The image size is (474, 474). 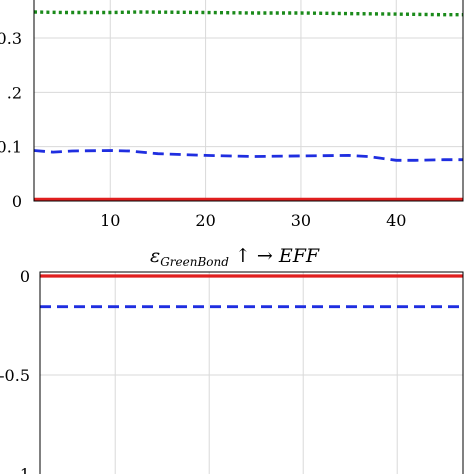 What do you see at coordinates (22, 469) in the screenshot?
I see `bottom-y-tick-label: -1` at bounding box center [22, 469].